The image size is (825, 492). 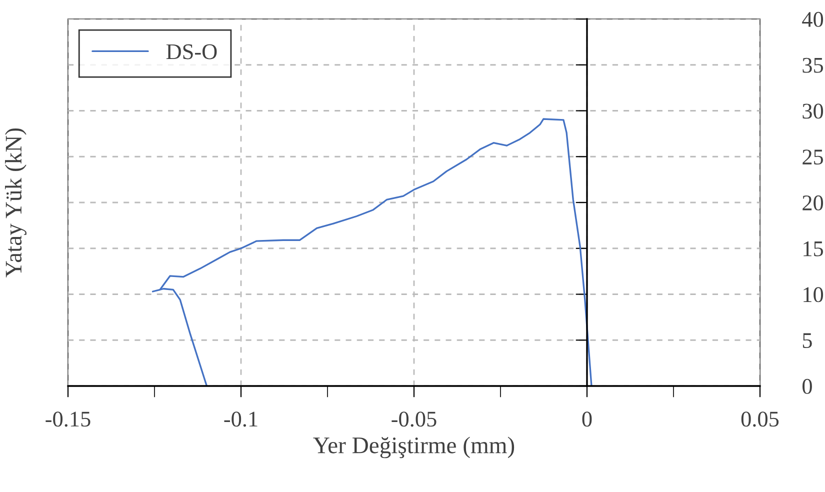 I want to click on y-tick-label: 10, so click(x=814, y=294).